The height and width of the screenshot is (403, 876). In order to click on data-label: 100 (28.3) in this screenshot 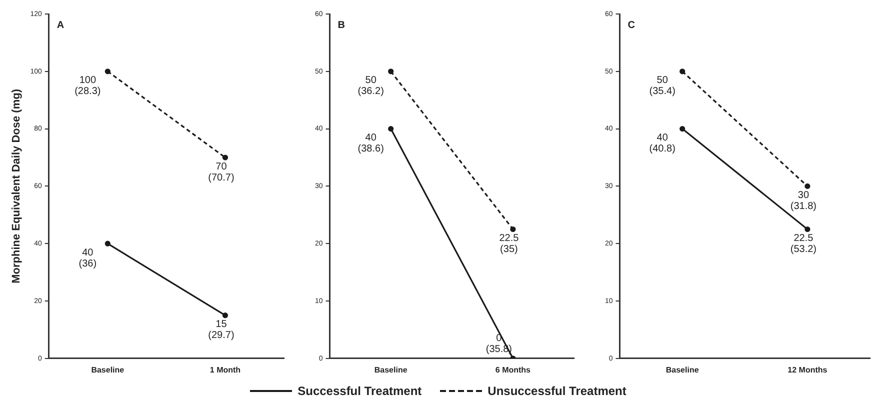, I will do `click(87, 86)`.